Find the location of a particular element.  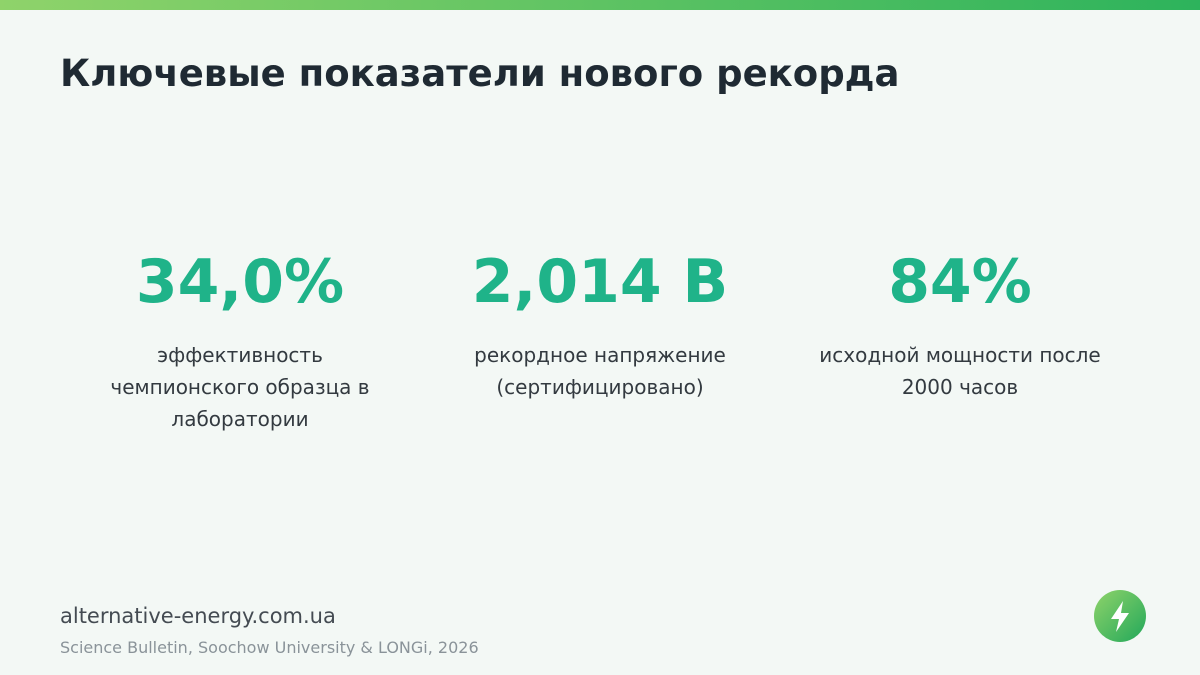

title: Ключевые показатели нового рекорда is located at coordinates (480, 73).